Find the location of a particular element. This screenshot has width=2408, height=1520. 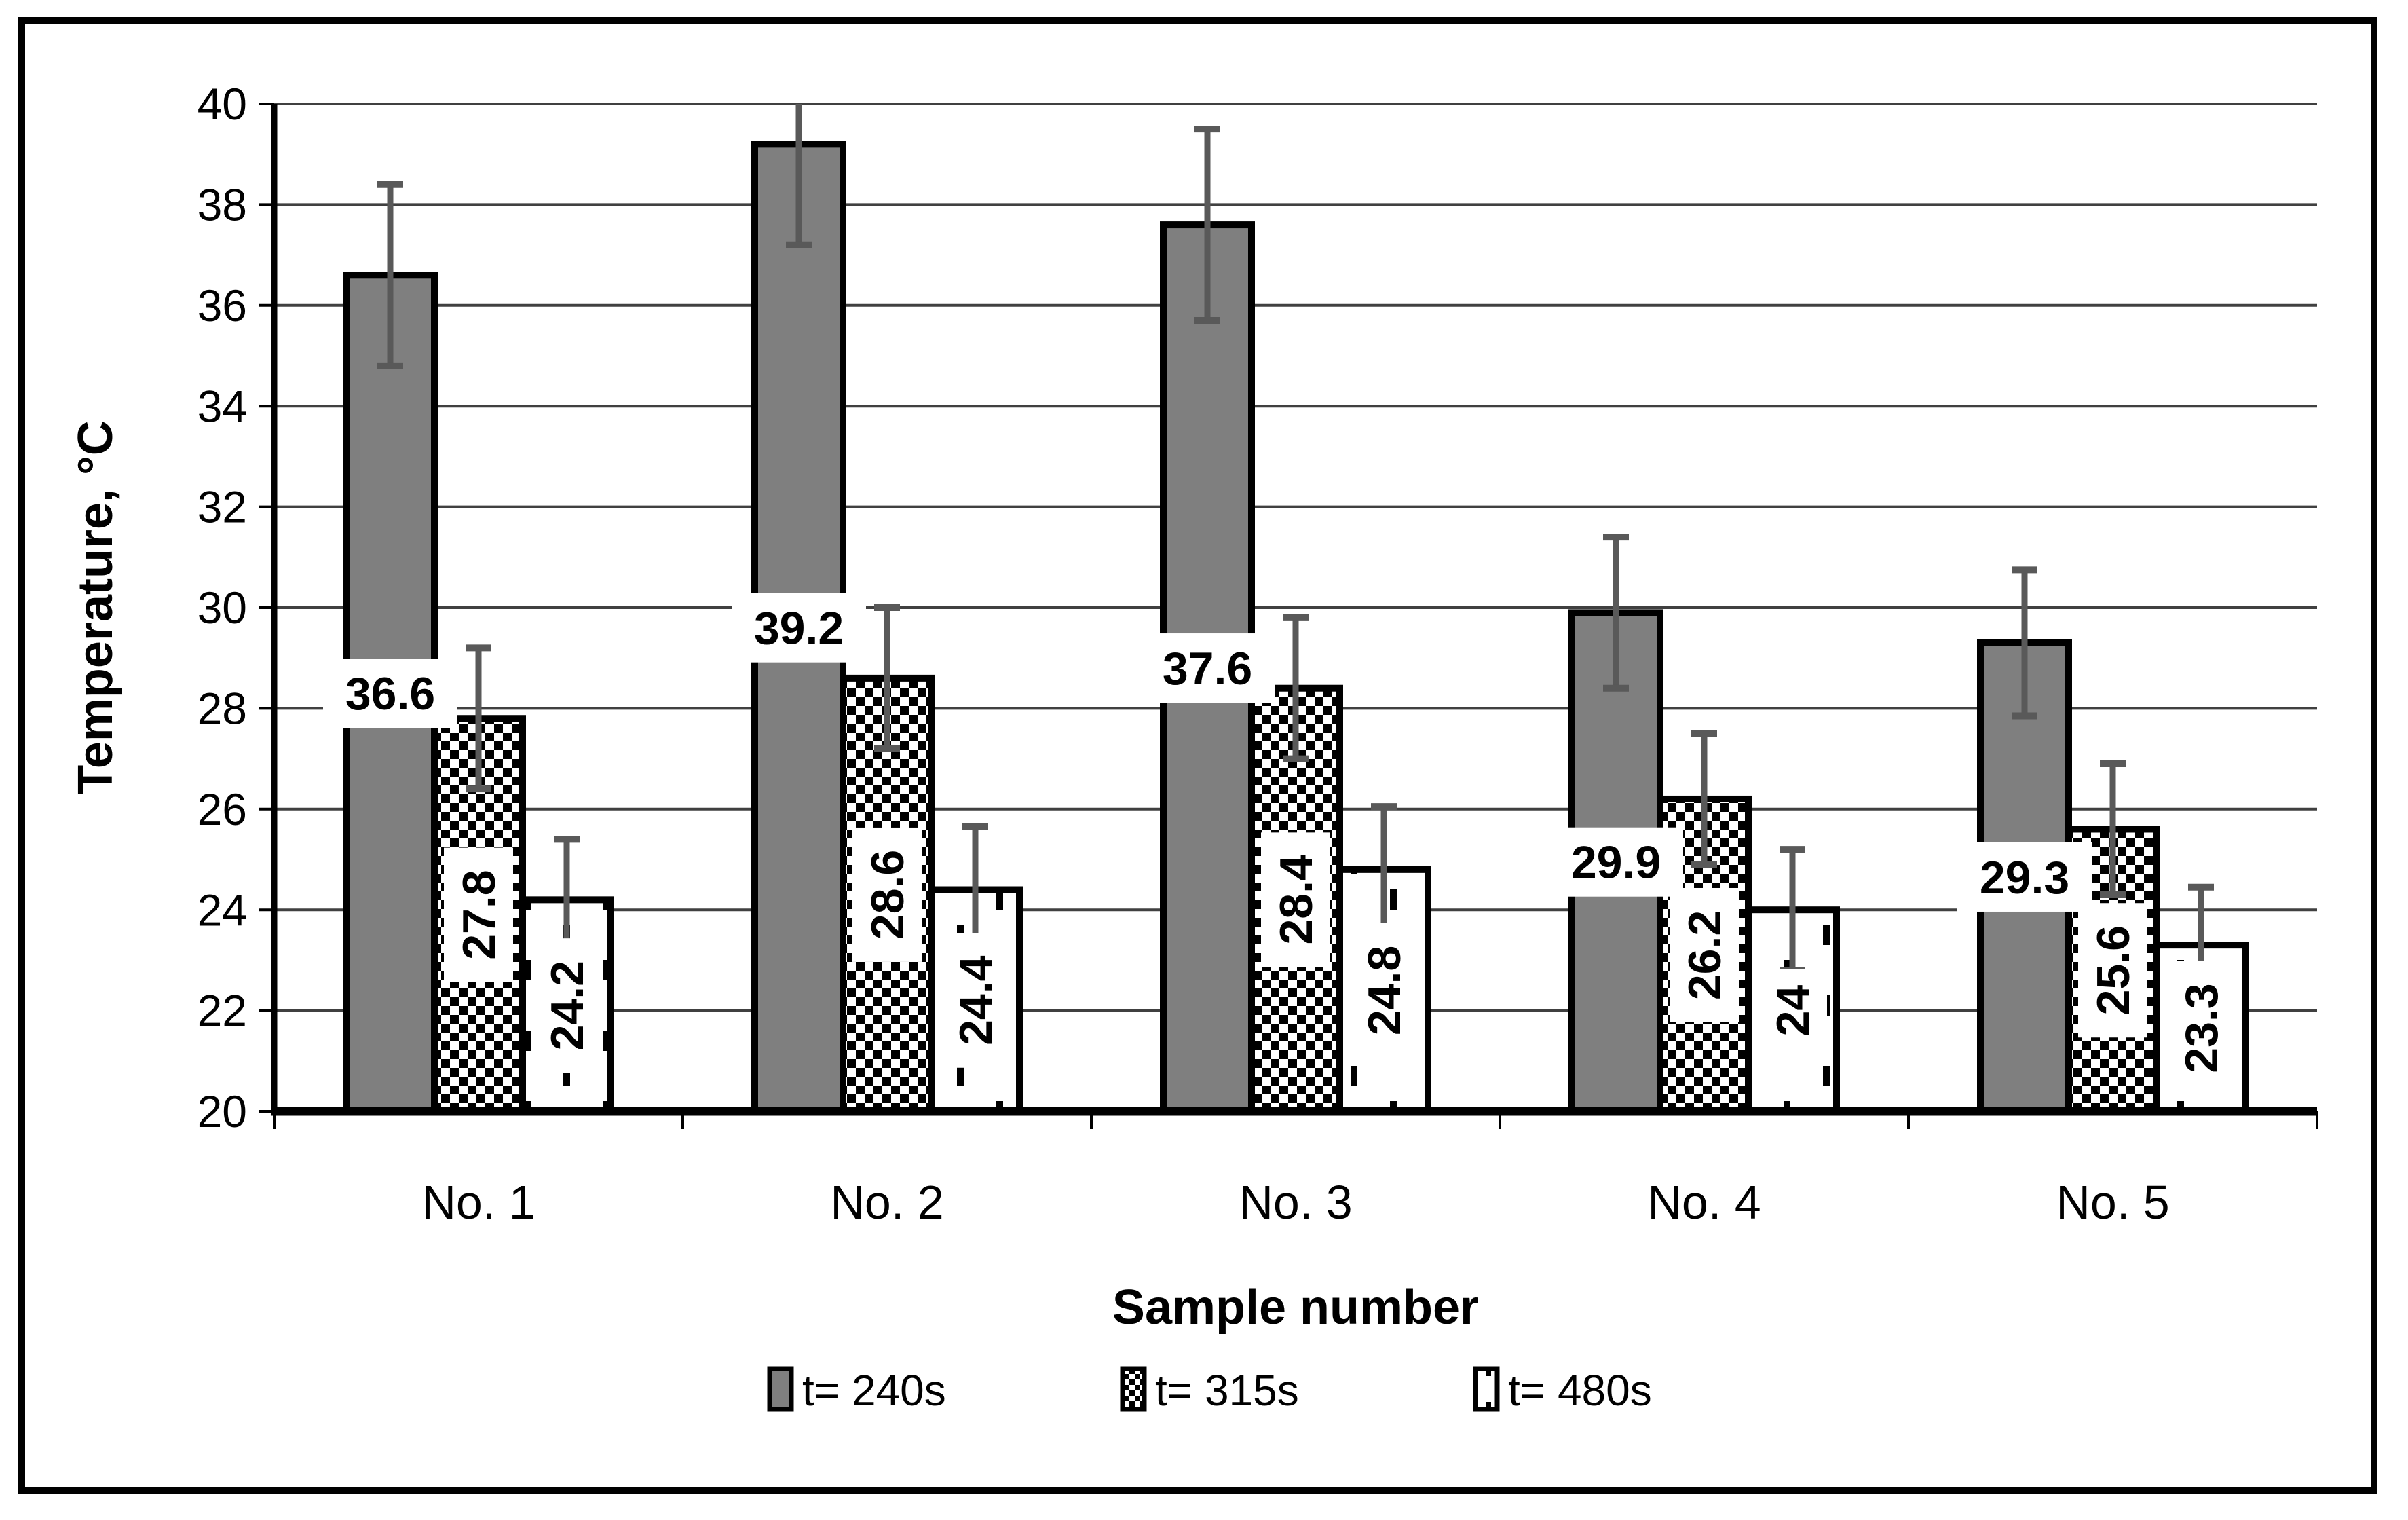

y-tick-label: 38 is located at coordinates (222, 205).